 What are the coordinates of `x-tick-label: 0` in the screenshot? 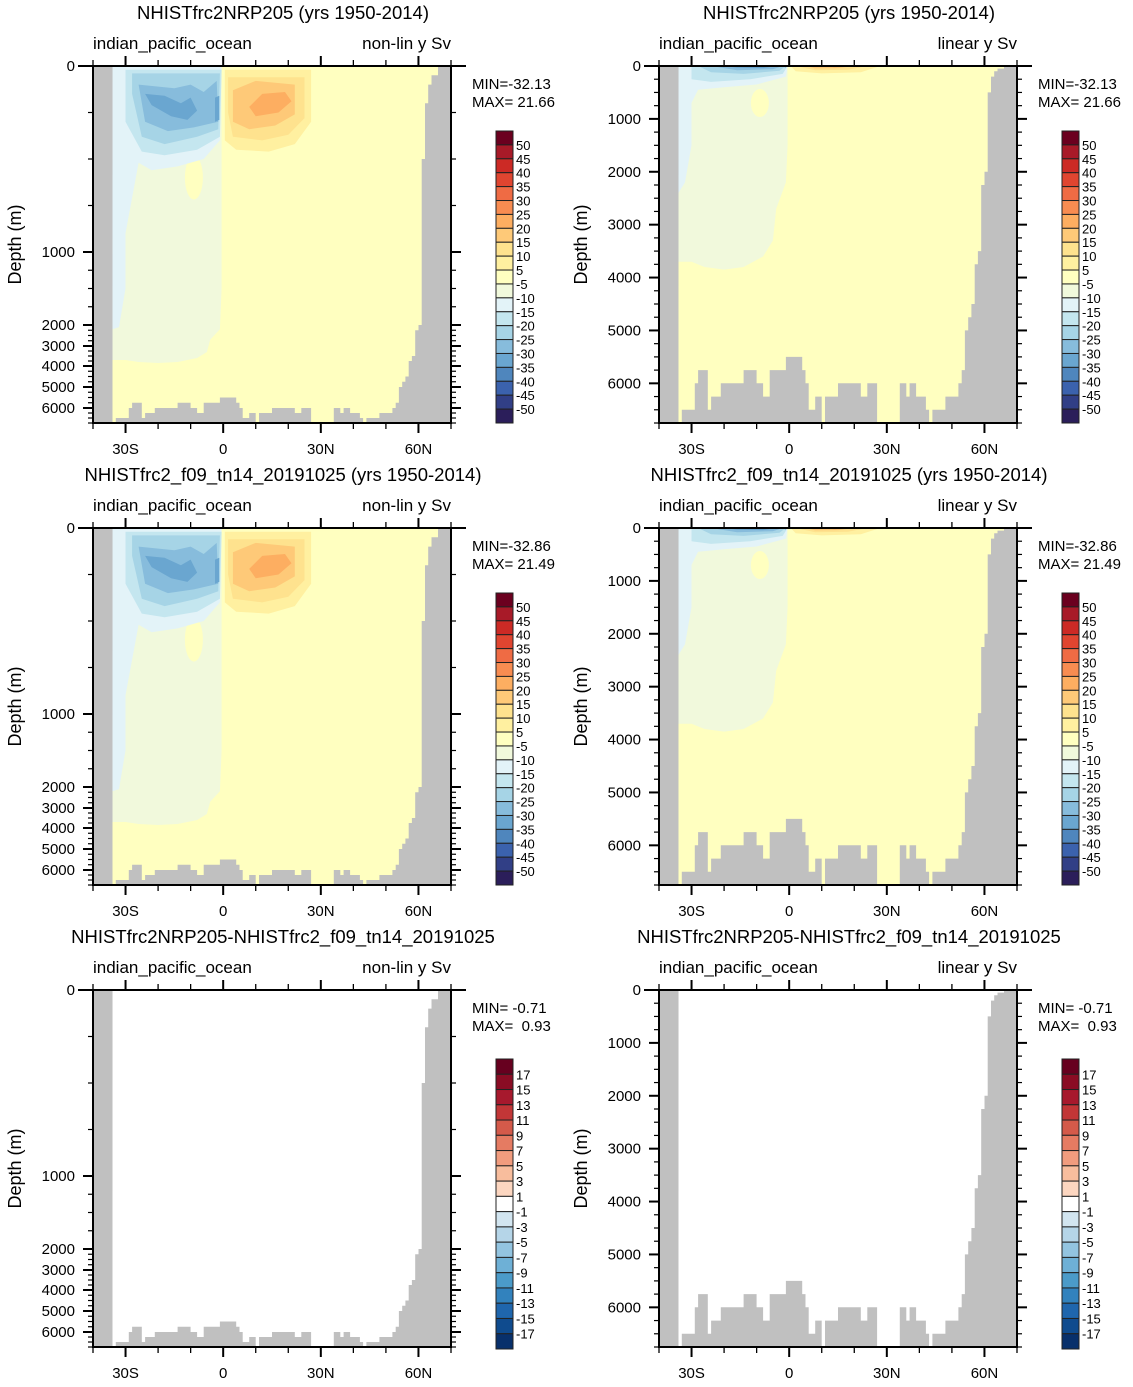 It's located at (789, 911).